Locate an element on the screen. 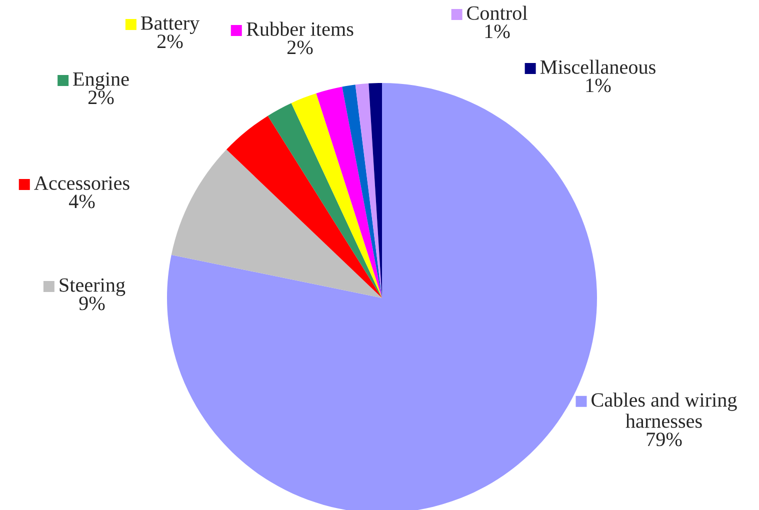  data-label: 4% is located at coordinates (81, 201).